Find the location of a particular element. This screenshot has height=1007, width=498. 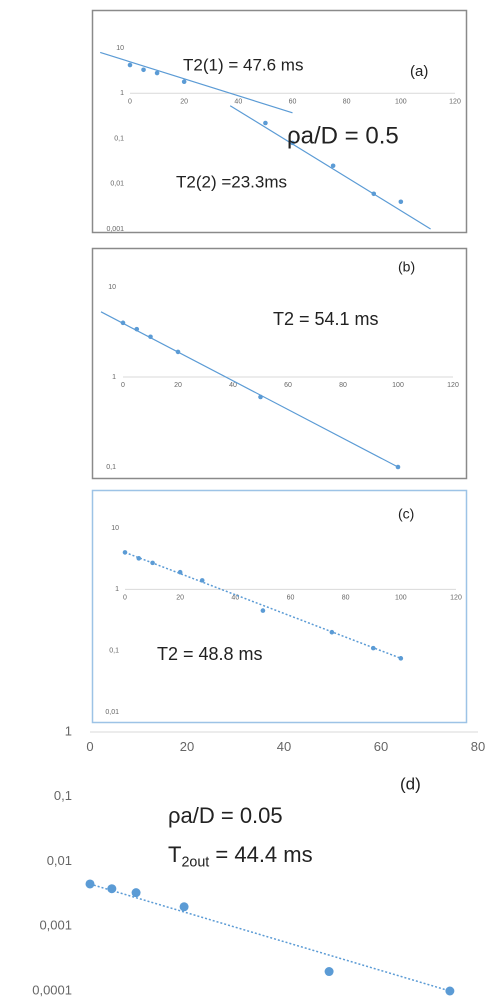

annotation: (a) is located at coordinates (419, 71).